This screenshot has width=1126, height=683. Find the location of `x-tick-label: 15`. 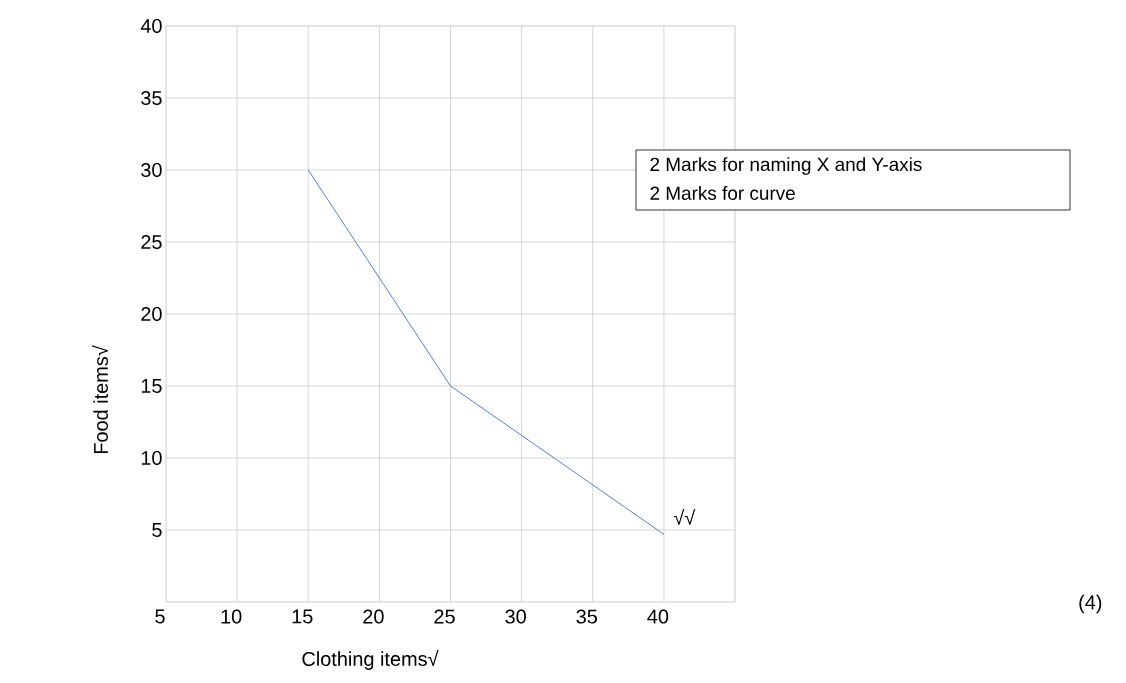

x-tick-label: 15 is located at coordinates (302, 616).